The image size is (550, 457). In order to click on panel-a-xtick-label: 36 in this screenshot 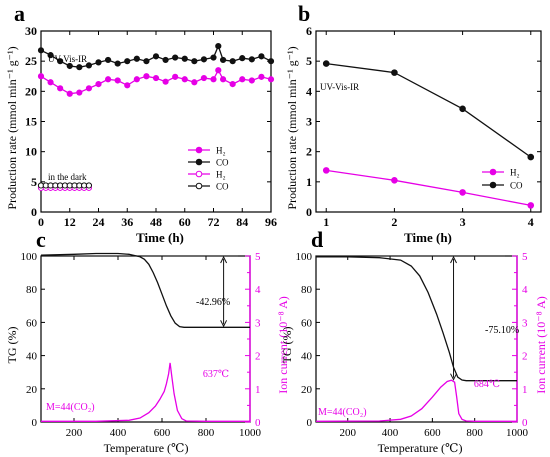, I will do `click(127, 222)`.